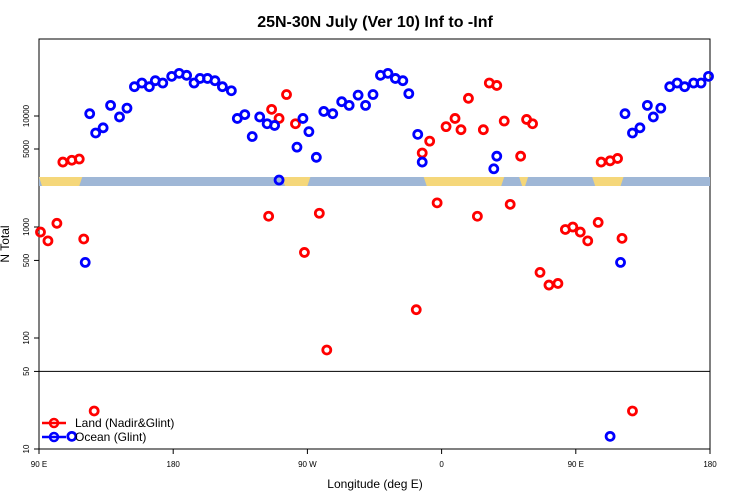 The width and height of the screenshot is (750, 500). I want to click on legend-marker-land, so click(54, 423).